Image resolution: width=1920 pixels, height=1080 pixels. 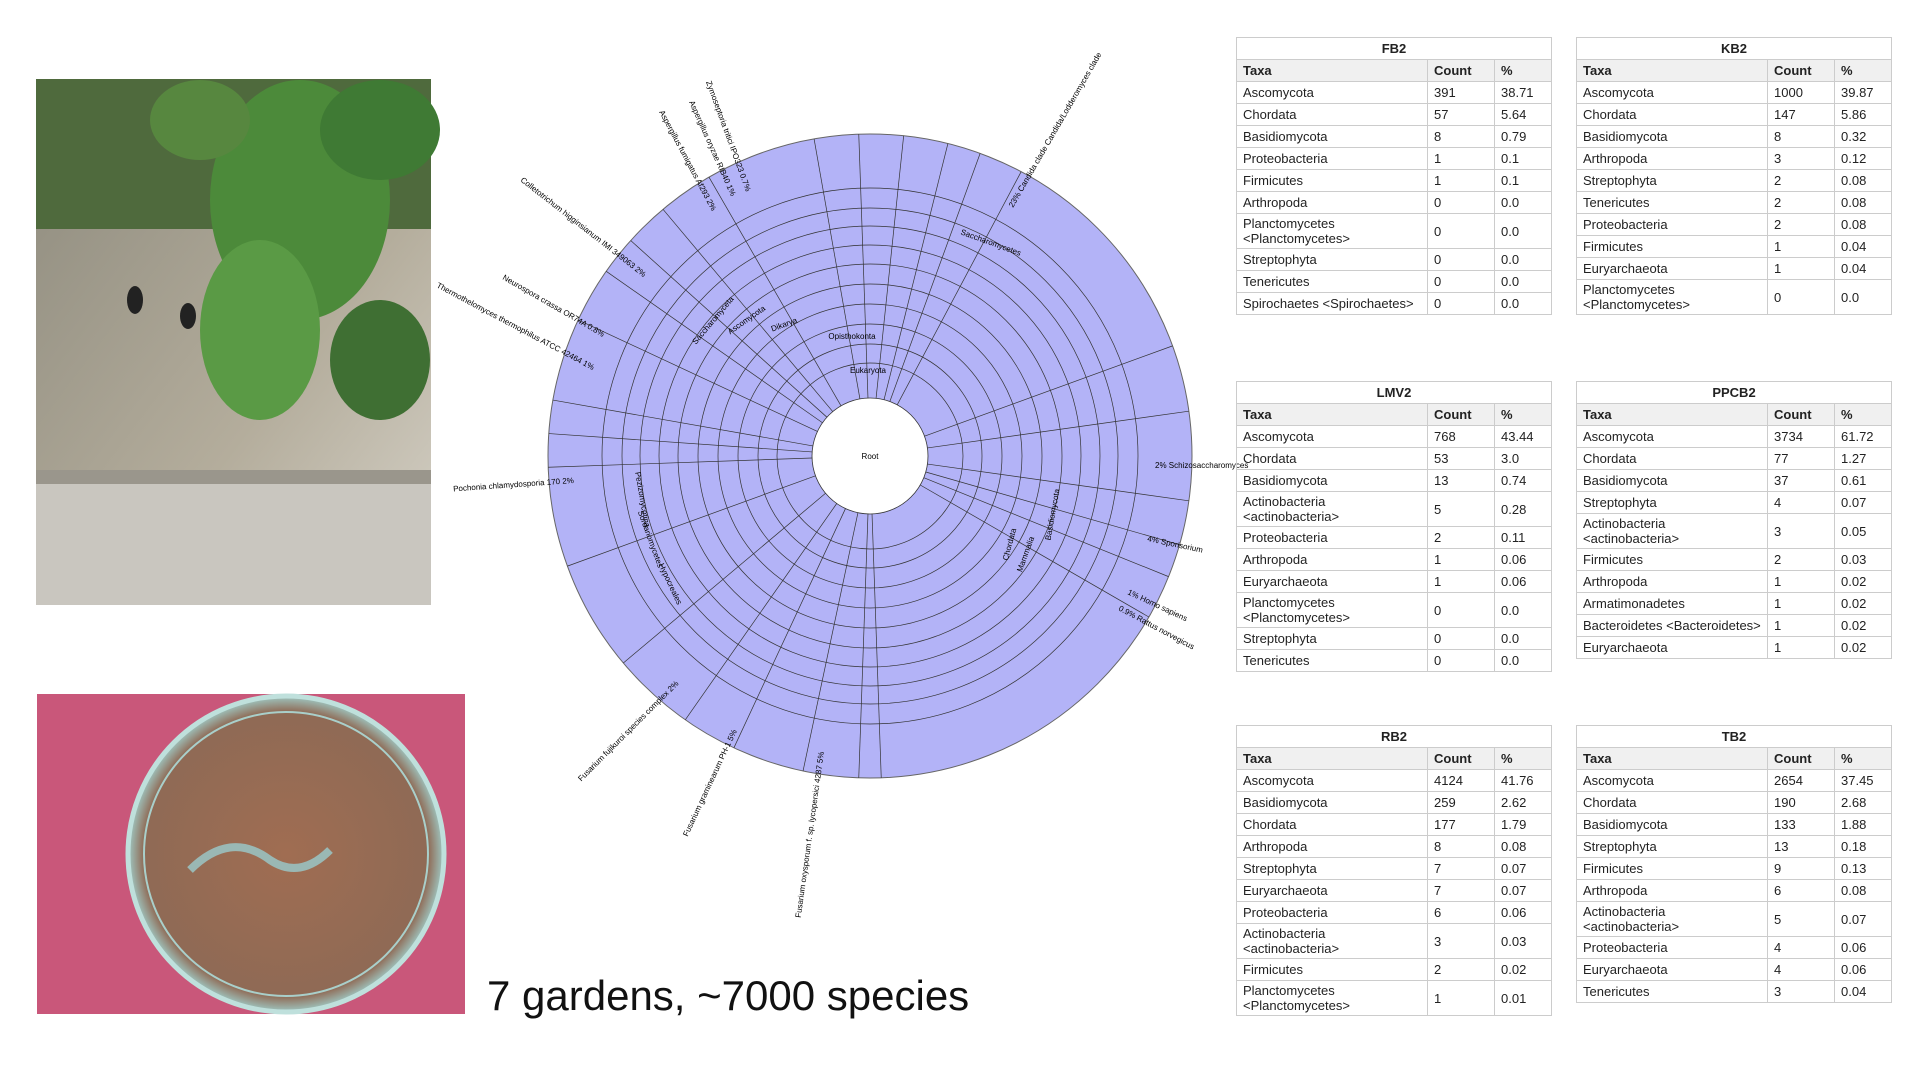 I want to click on table-row: Proteobacteria 6 0.06, so click(x=1394, y=912).